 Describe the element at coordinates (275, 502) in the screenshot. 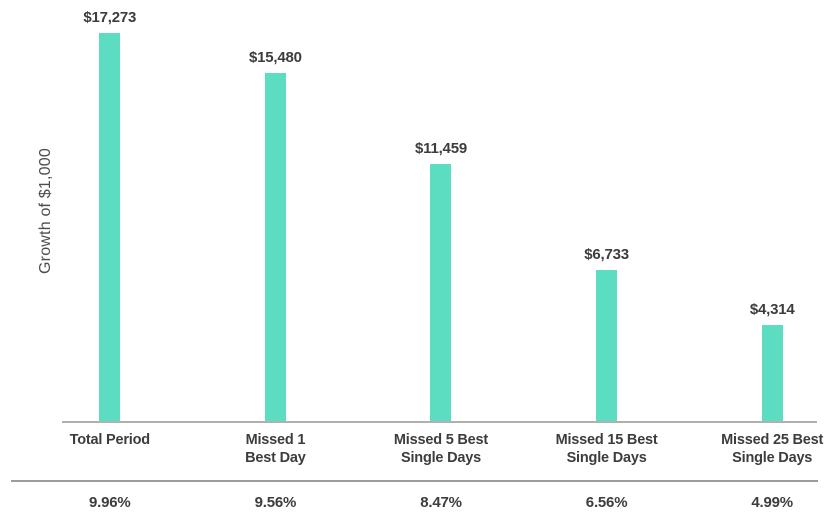

I see `return-percentage: 9.56%` at that location.